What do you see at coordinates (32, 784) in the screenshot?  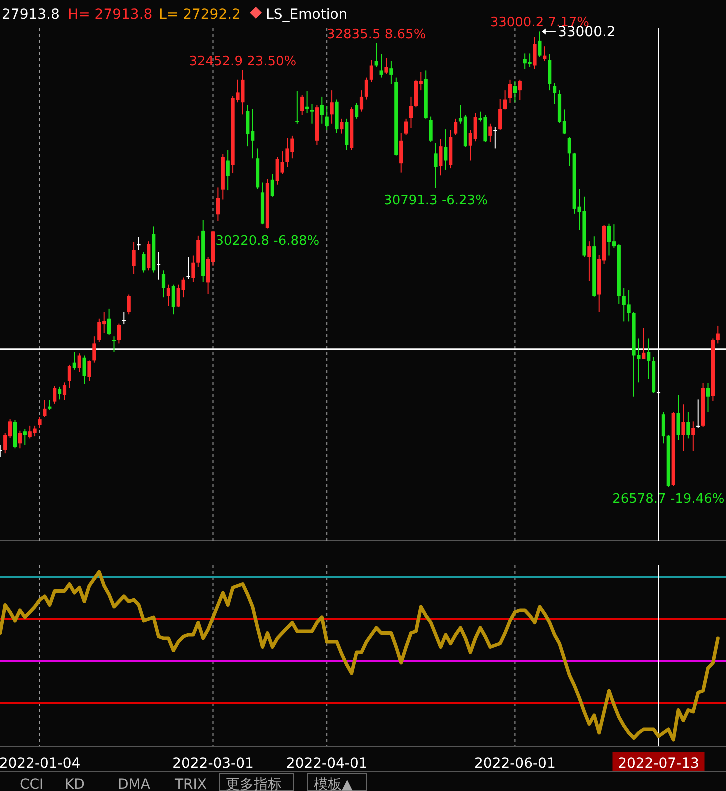 I see `text: CCI` at bounding box center [32, 784].